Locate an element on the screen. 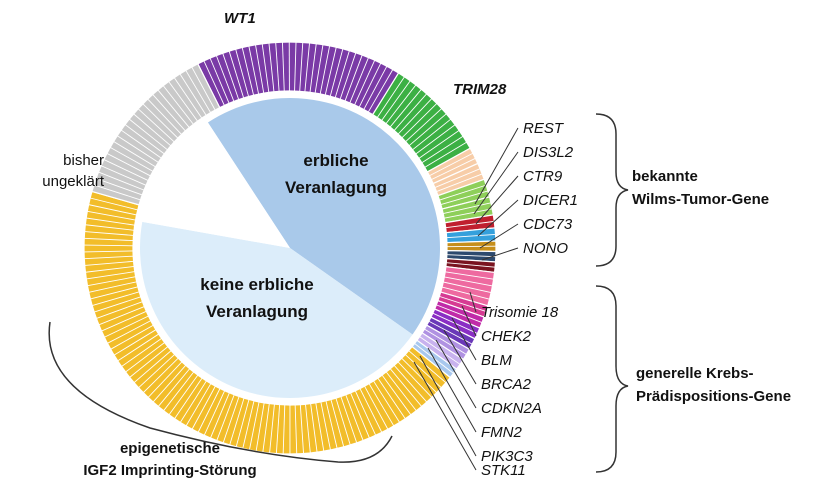 The image size is (820, 484). leader-lines is located at coordinates (466, 299).